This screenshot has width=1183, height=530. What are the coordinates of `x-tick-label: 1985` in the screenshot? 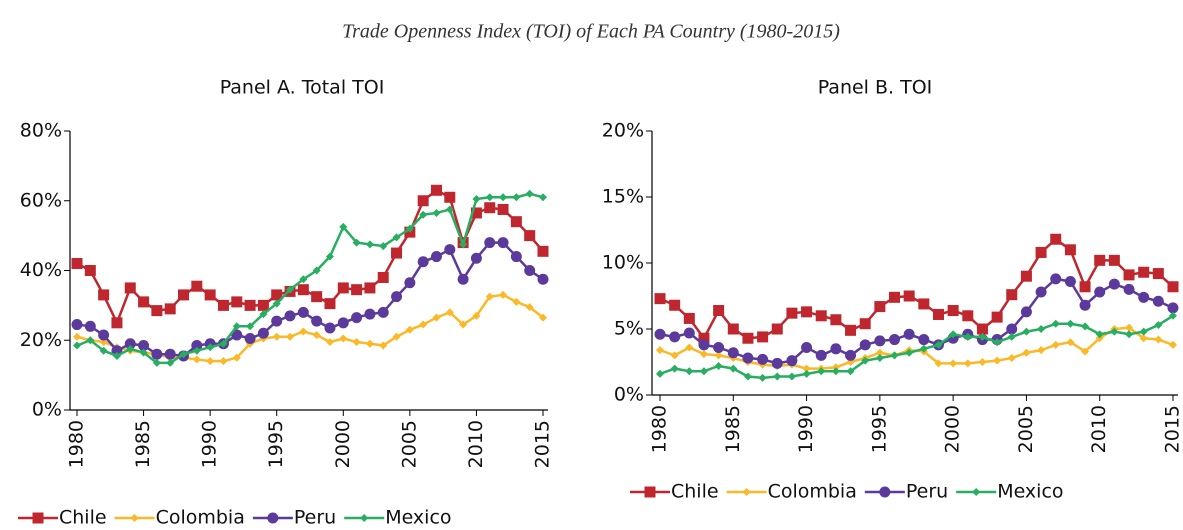 It's located at (733, 429).